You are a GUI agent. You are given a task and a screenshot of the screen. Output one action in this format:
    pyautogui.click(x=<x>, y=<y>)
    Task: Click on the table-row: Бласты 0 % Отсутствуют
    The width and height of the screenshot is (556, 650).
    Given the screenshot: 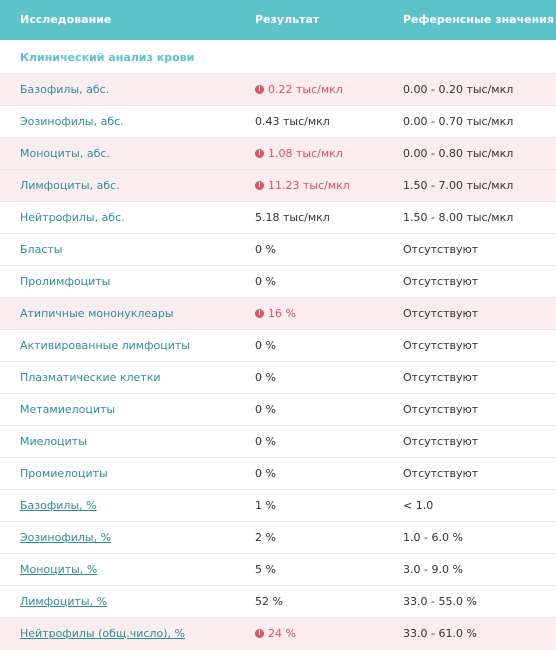 What is the action you would take?
    pyautogui.click(x=278, y=250)
    